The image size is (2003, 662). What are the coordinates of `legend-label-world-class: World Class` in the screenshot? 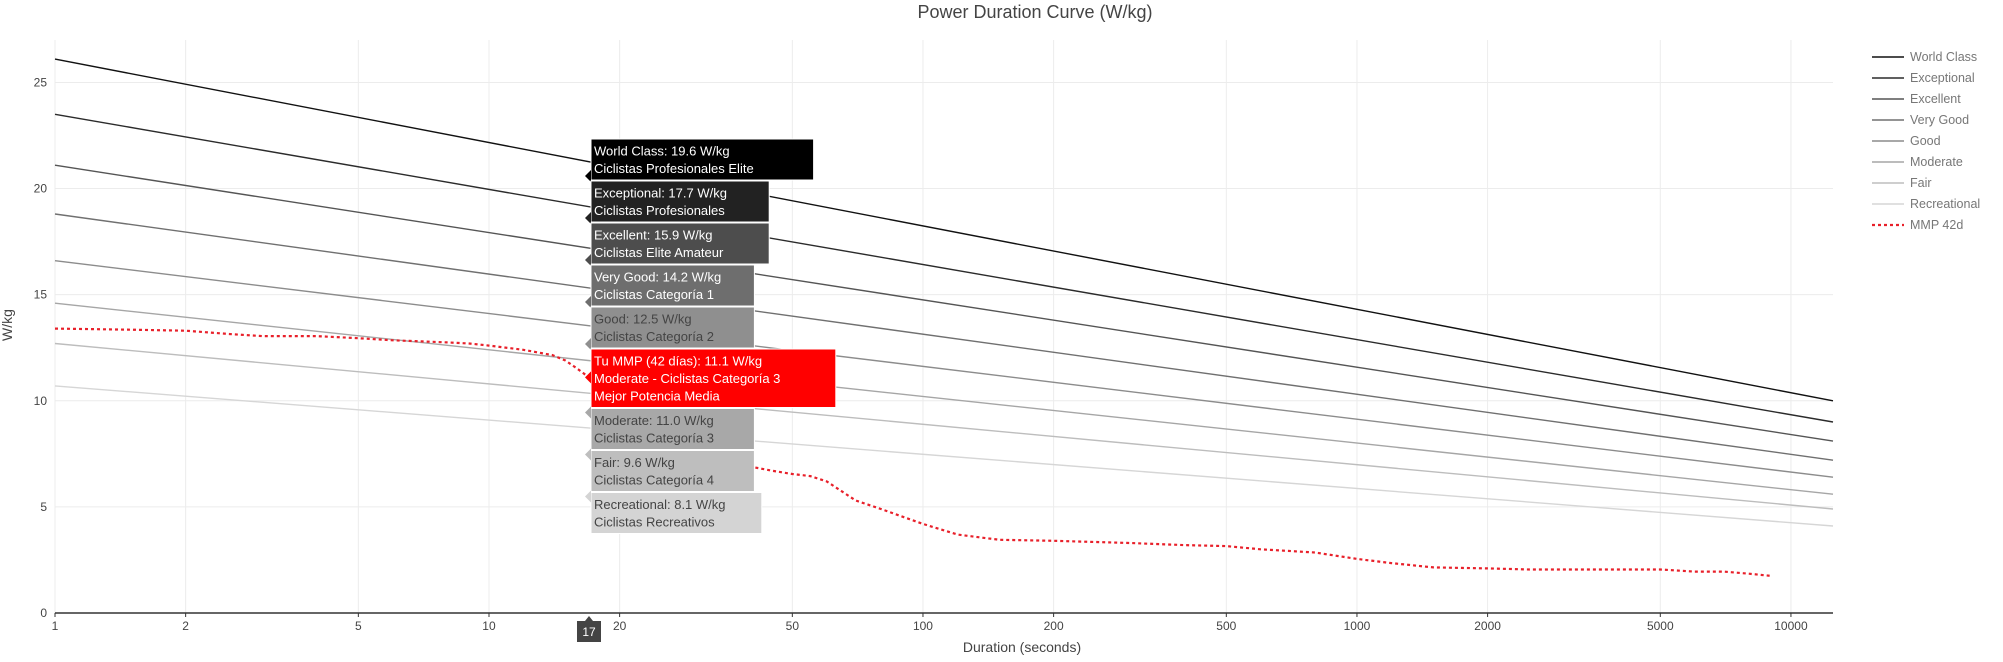 It's located at (1943, 57).